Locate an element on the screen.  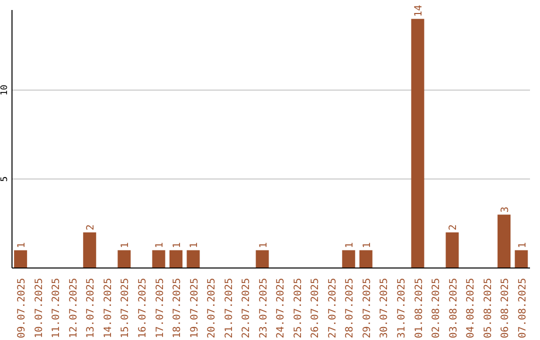
x-tick-label: 09.07.2025 is located at coordinates (22, 308).